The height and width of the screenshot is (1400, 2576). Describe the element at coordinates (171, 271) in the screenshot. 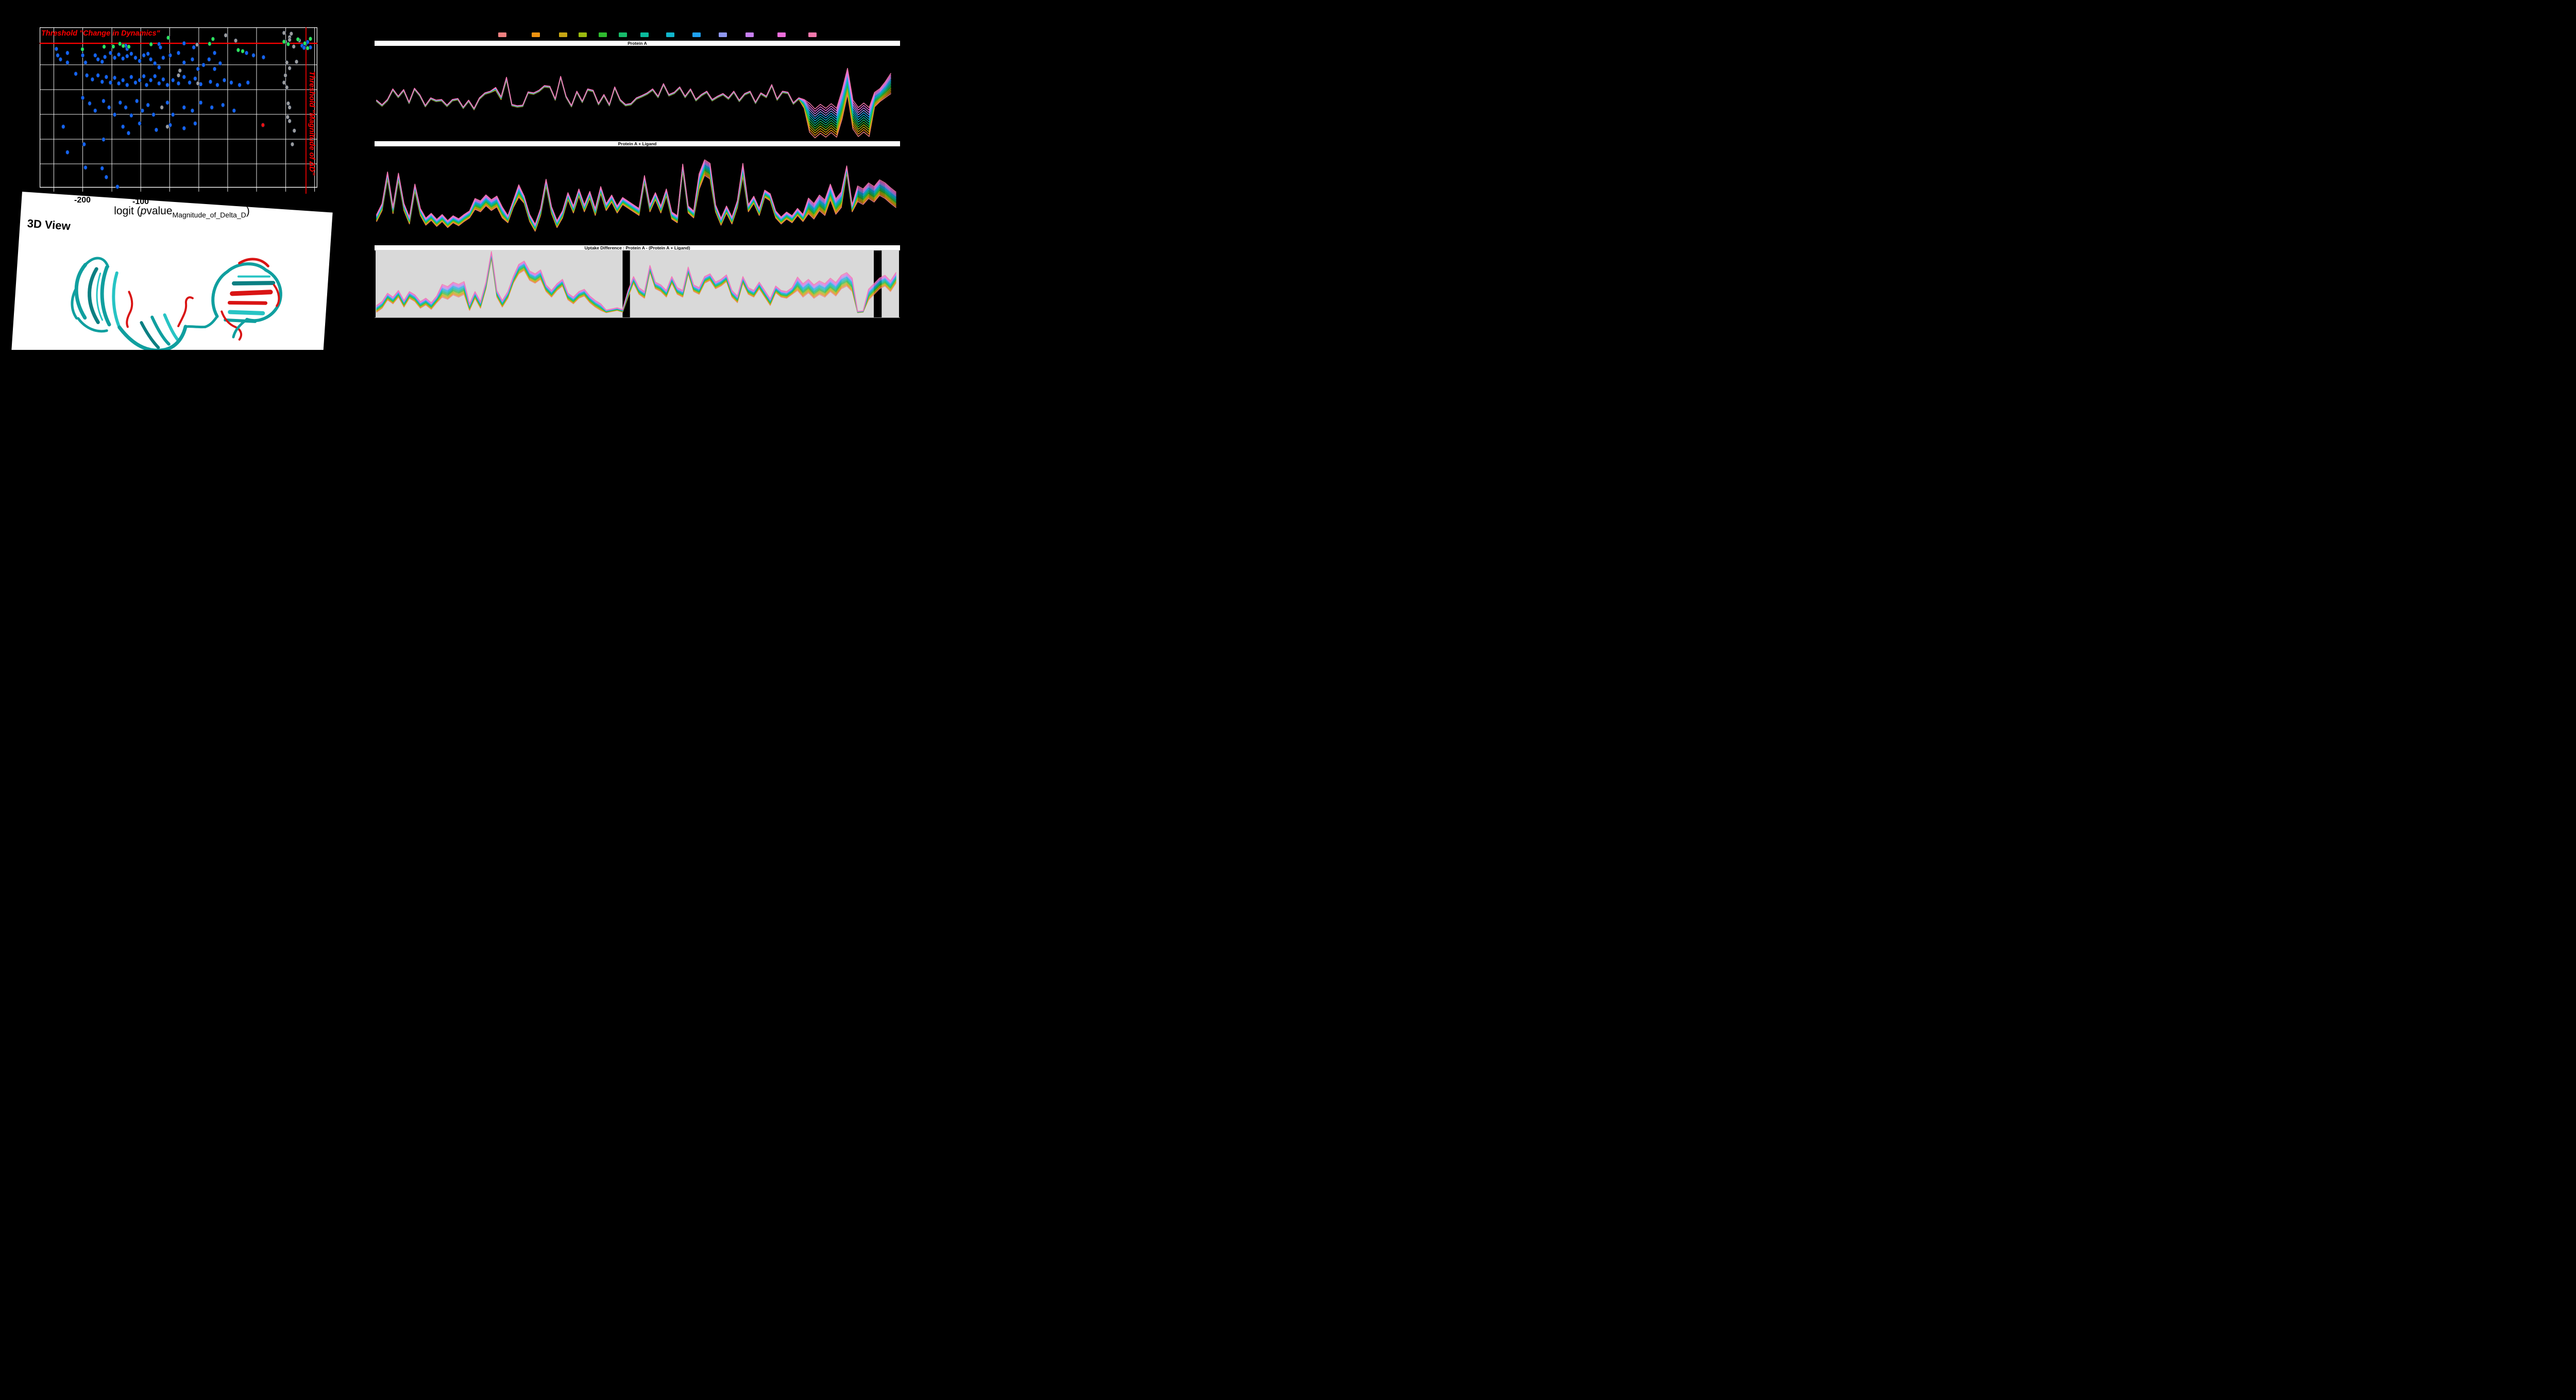

I see `structure-viewer-card: 3D View` at that location.